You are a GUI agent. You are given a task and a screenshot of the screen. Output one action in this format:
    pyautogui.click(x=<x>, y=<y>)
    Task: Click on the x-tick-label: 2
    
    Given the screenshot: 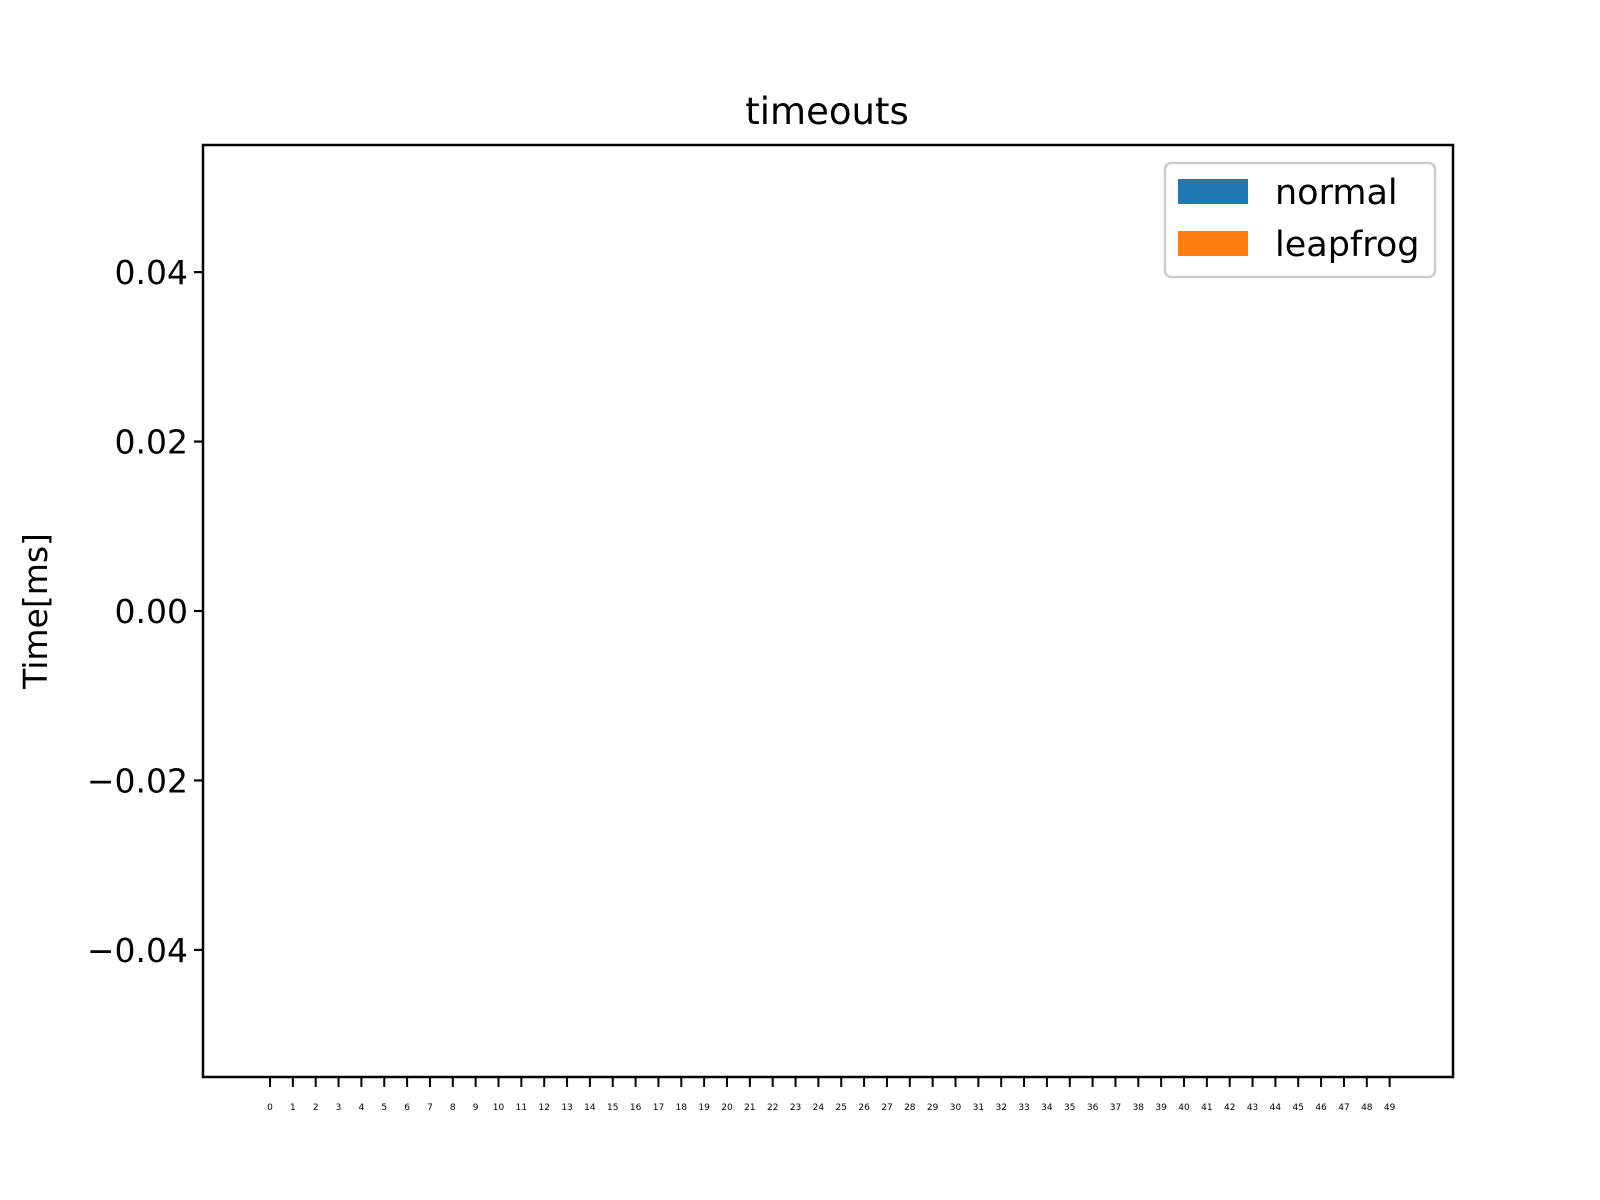 What is the action you would take?
    pyautogui.click(x=316, y=1108)
    